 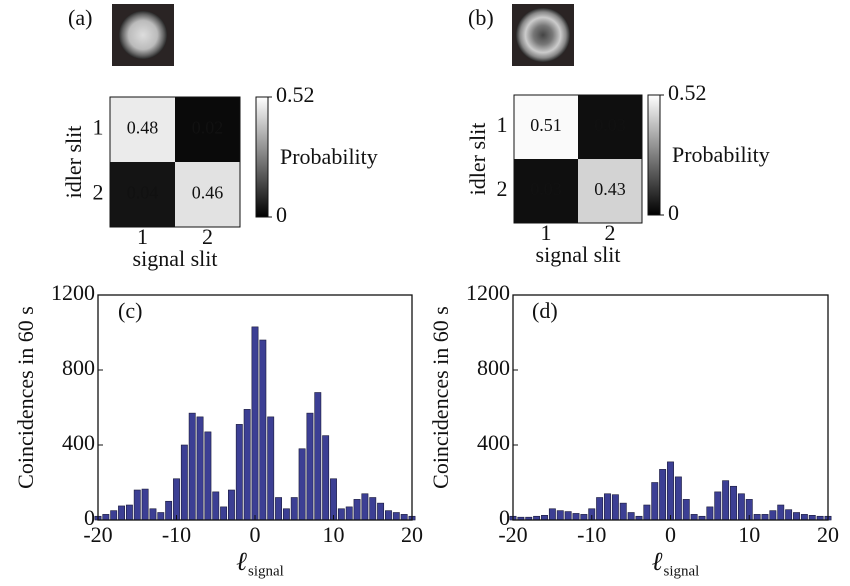 What do you see at coordinates (143, 193) in the screenshot?
I see `cell-value: 0.04` at bounding box center [143, 193].